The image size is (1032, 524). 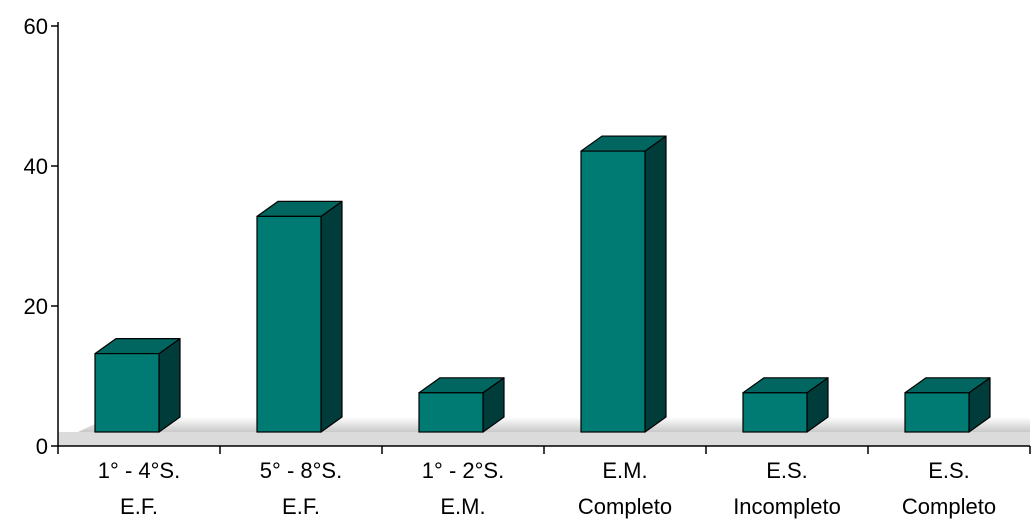 I want to click on y-tick-label: 0, so click(x=42, y=446).